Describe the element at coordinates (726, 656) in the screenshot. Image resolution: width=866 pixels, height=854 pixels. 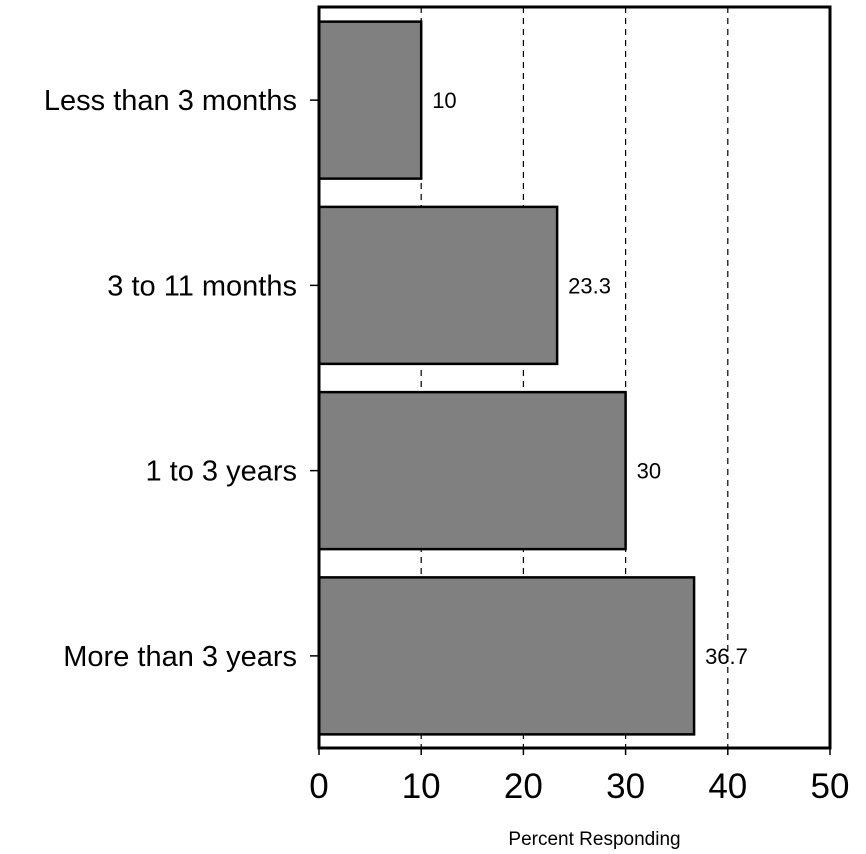
I see `bar-value-label: 36.7` at that location.